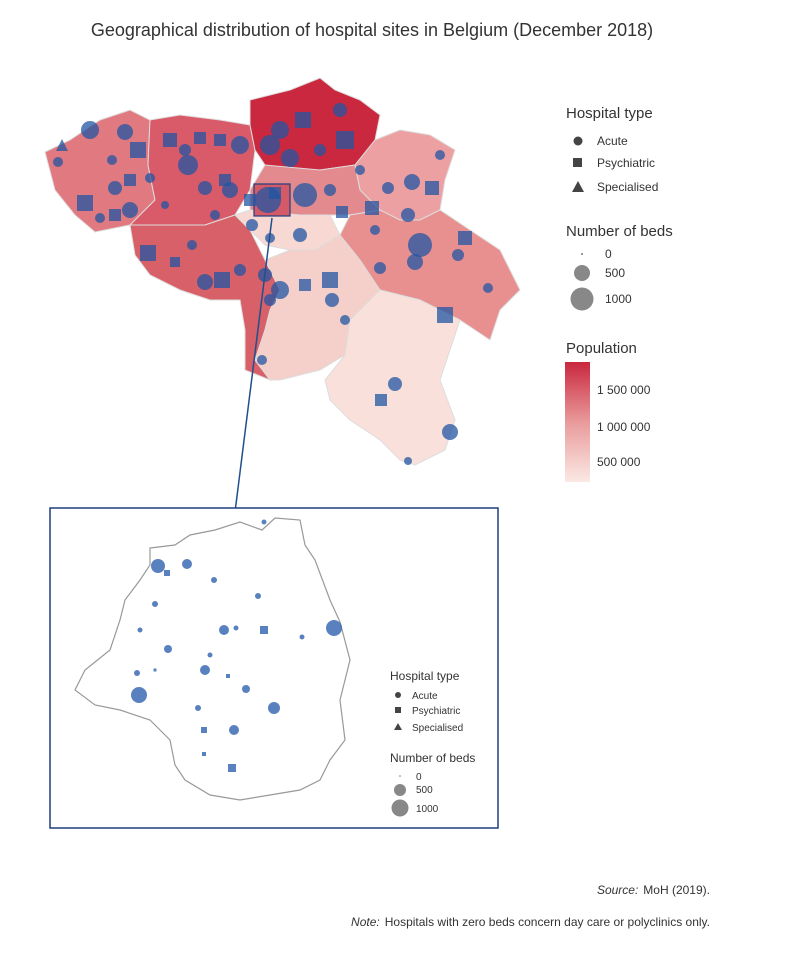 This screenshot has width=800, height=956. What do you see at coordinates (236, 645) in the screenshot?
I see `inset-hospitals` at bounding box center [236, 645].